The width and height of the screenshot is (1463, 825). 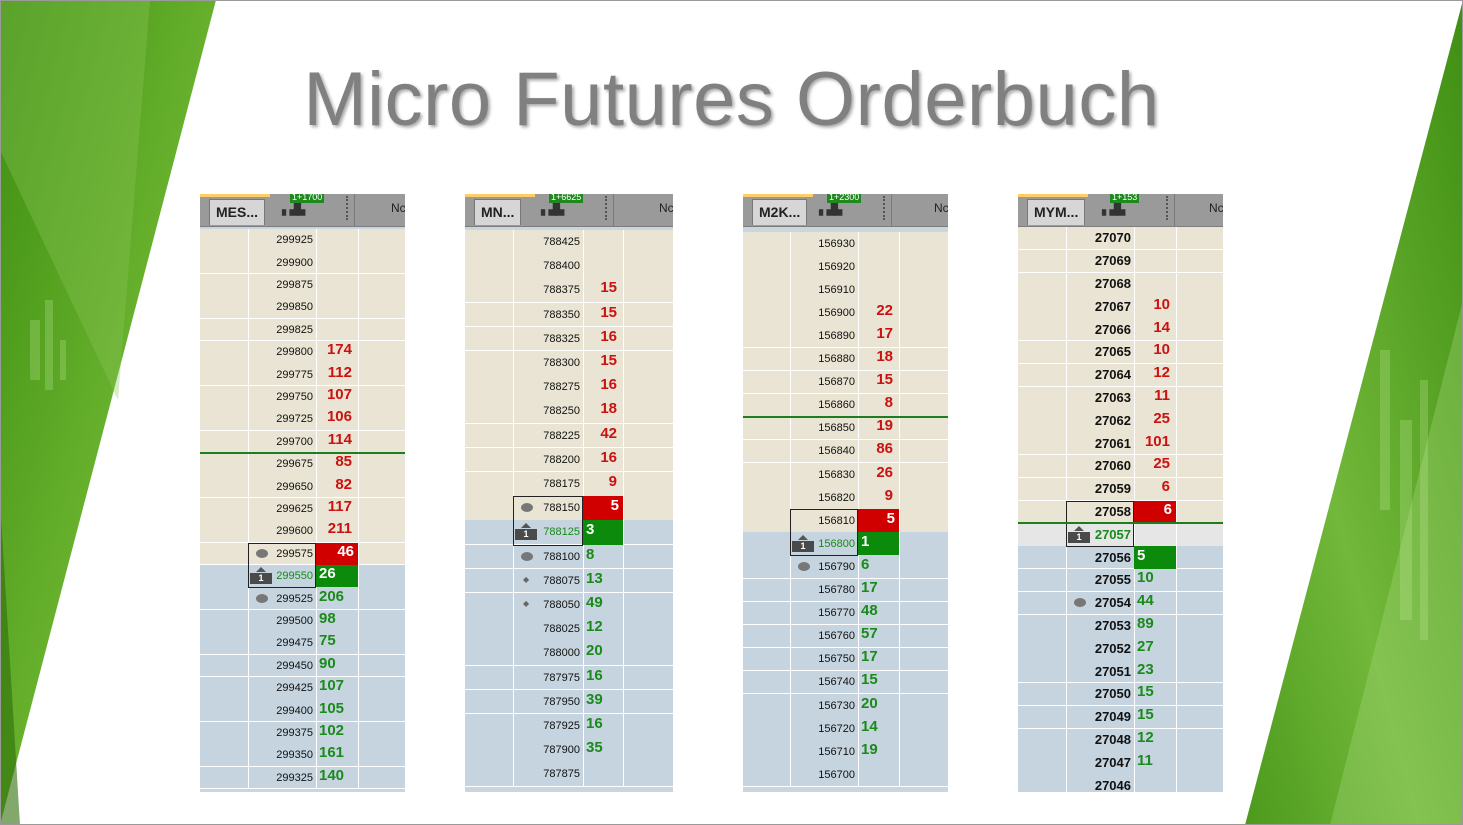 What do you see at coordinates (302, 621) in the screenshot?
I see `ladder-row: 299500 98` at bounding box center [302, 621].